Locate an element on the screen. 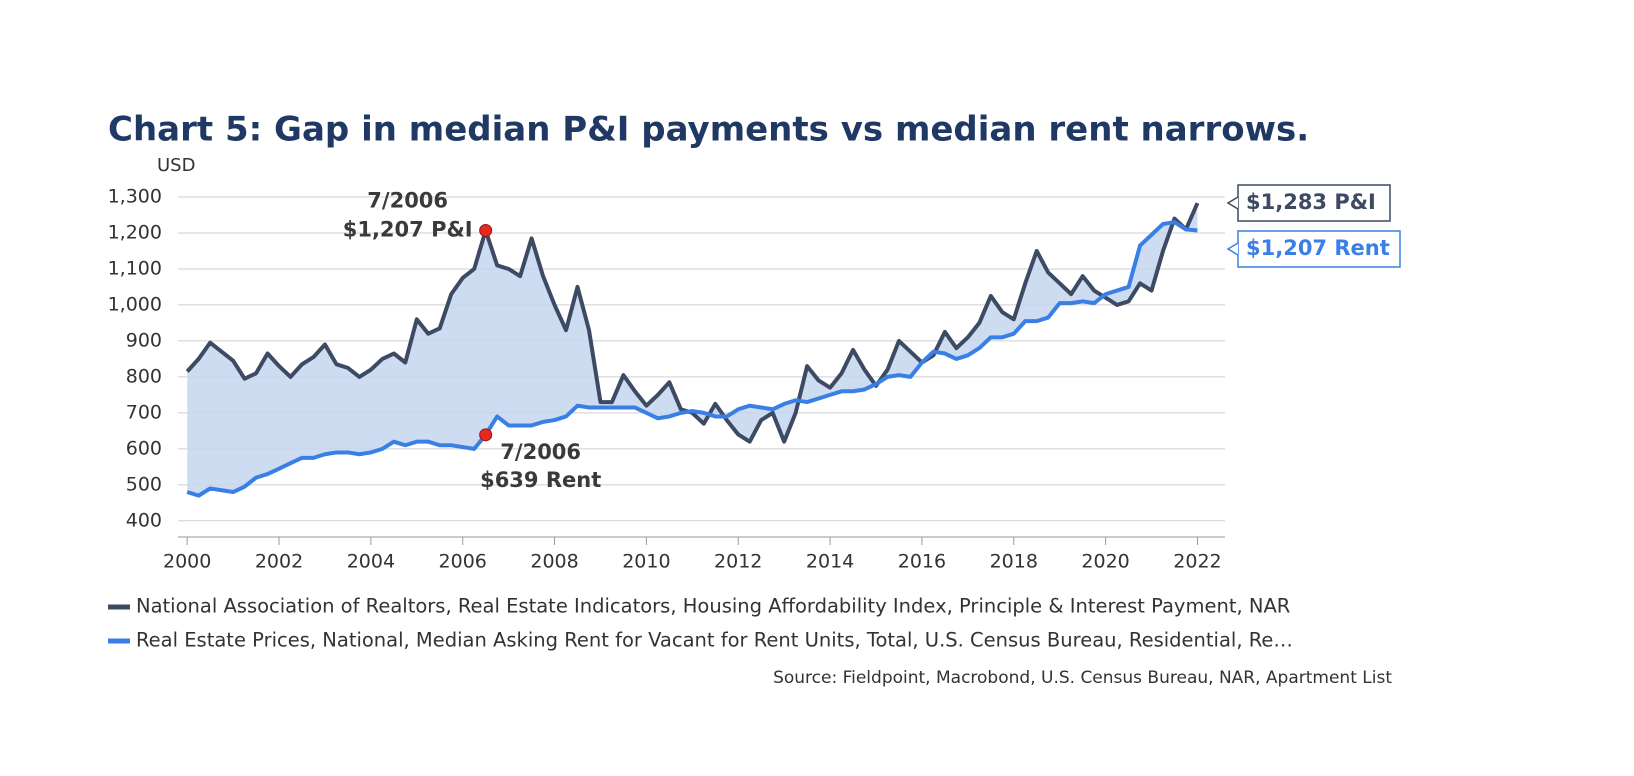 This screenshot has height=776, width=1634. x-tick-label: 2000 is located at coordinates (187, 562).